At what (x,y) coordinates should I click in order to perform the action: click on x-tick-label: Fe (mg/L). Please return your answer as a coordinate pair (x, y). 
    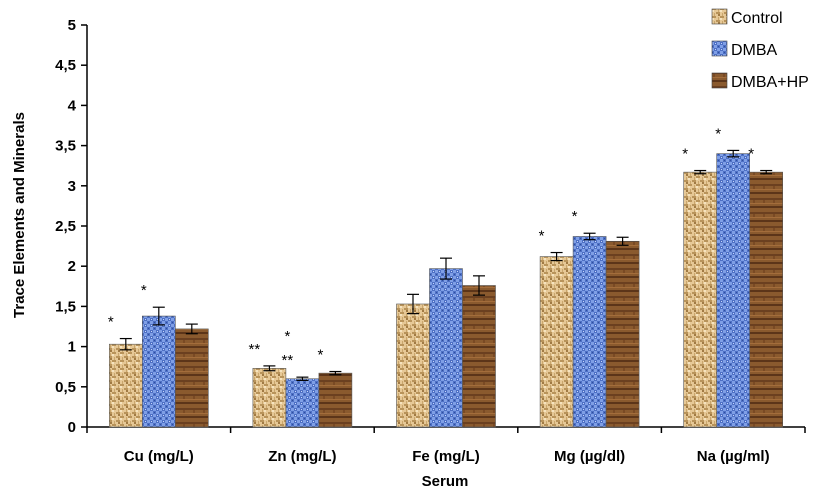
    Looking at the image, I should click on (446, 456).